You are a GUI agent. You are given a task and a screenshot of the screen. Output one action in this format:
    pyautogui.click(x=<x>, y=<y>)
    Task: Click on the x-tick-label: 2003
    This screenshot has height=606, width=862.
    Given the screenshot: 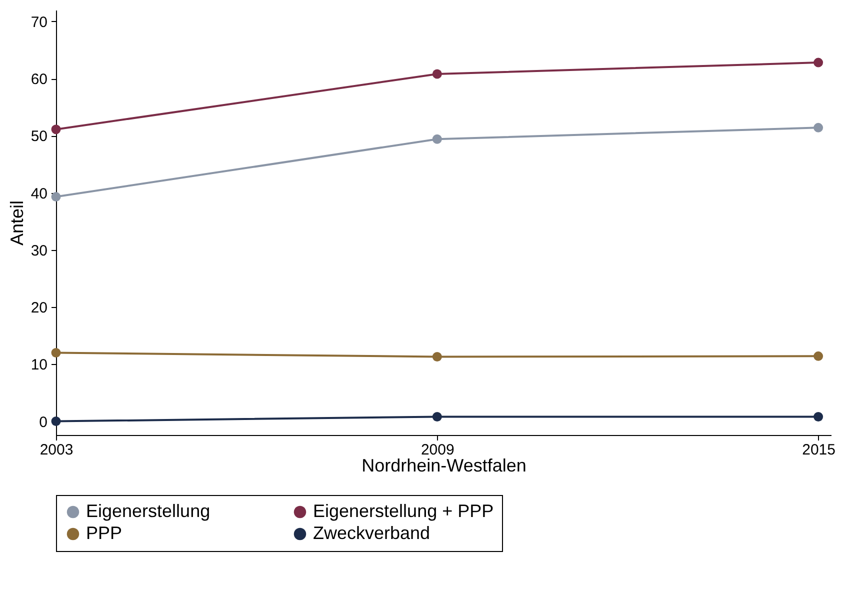 What is the action you would take?
    pyautogui.click(x=57, y=450)
    